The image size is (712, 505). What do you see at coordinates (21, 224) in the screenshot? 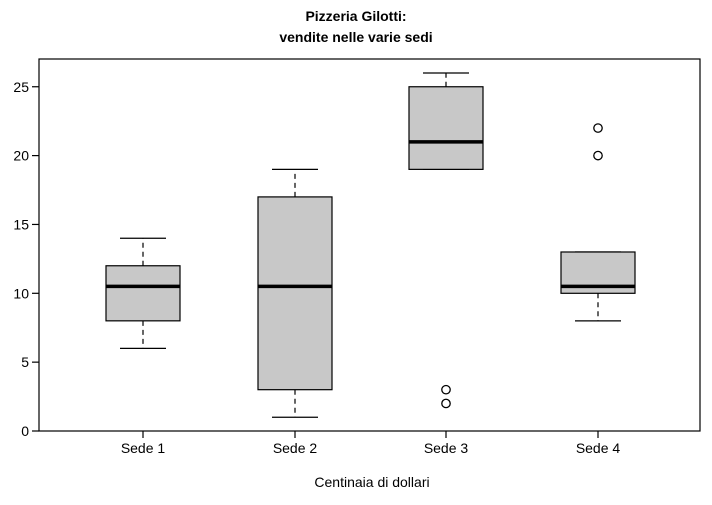
I see `y-tick-label: 15` at bounding box center [21, 224].